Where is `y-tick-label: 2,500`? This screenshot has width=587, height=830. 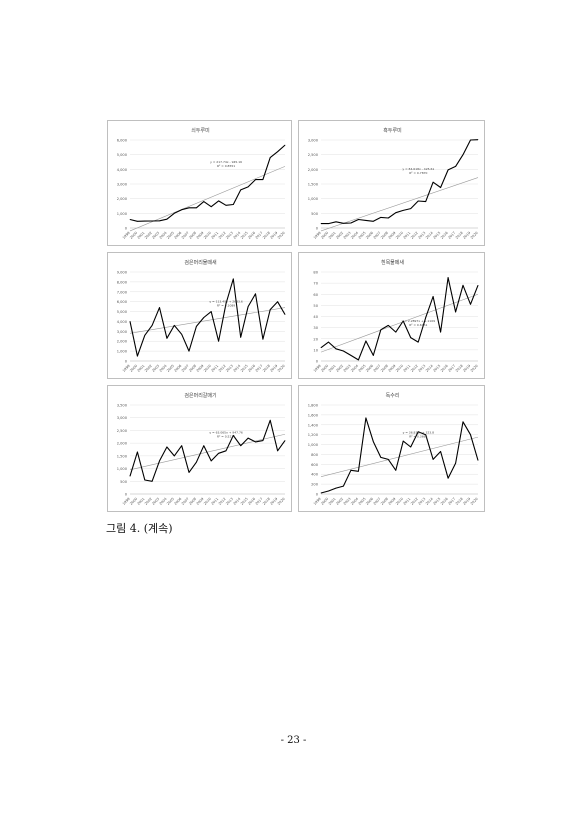 y-tick-label: 2,500 is located at coordinates (313, 155).